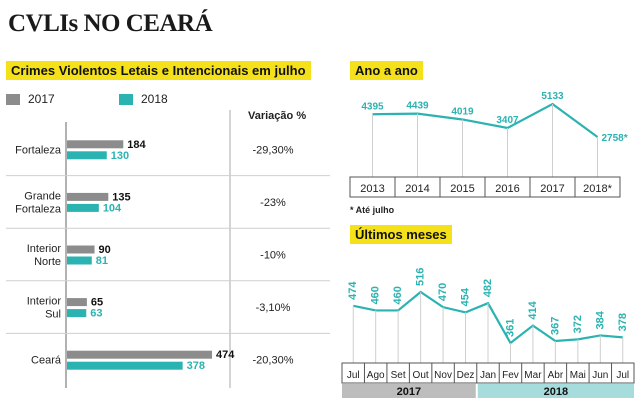 Image resolution: width=640 pixels, height=416 pixels. Describe the element at coordinates (466, 375) in the screenshot. I see `x-tick-label: Dez` at that location.